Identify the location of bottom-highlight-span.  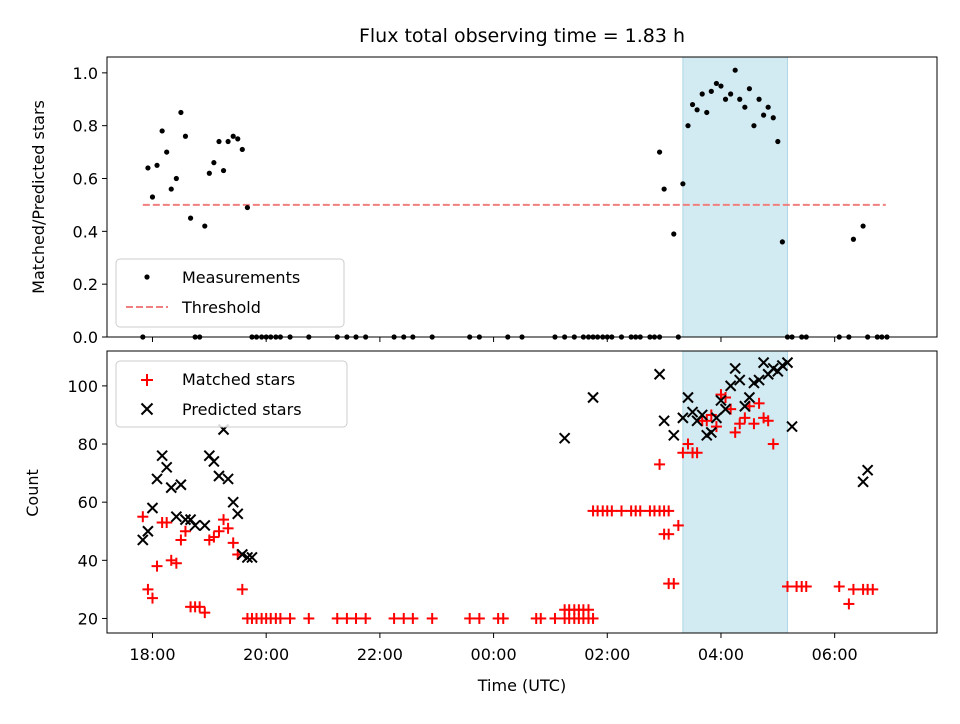
(735, 492).